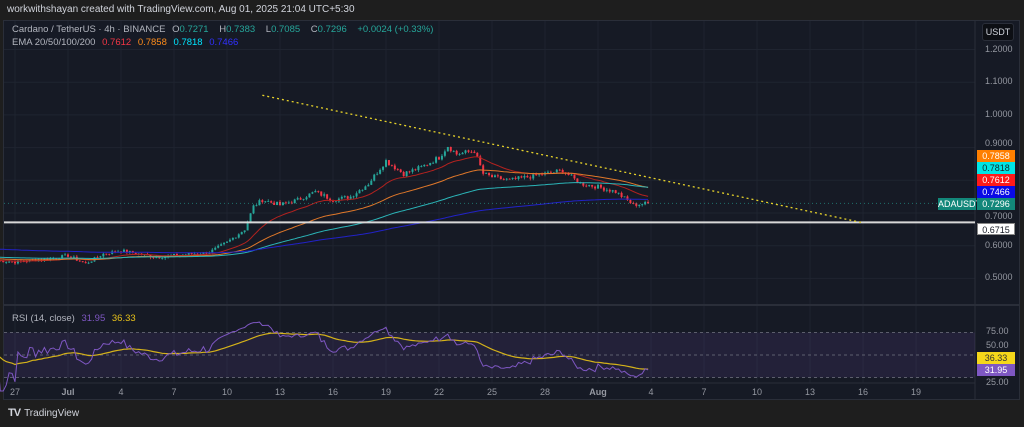 This screenshot has height=427, width=1024. I want to click on high-value: 0.7383, so click(241, 29).